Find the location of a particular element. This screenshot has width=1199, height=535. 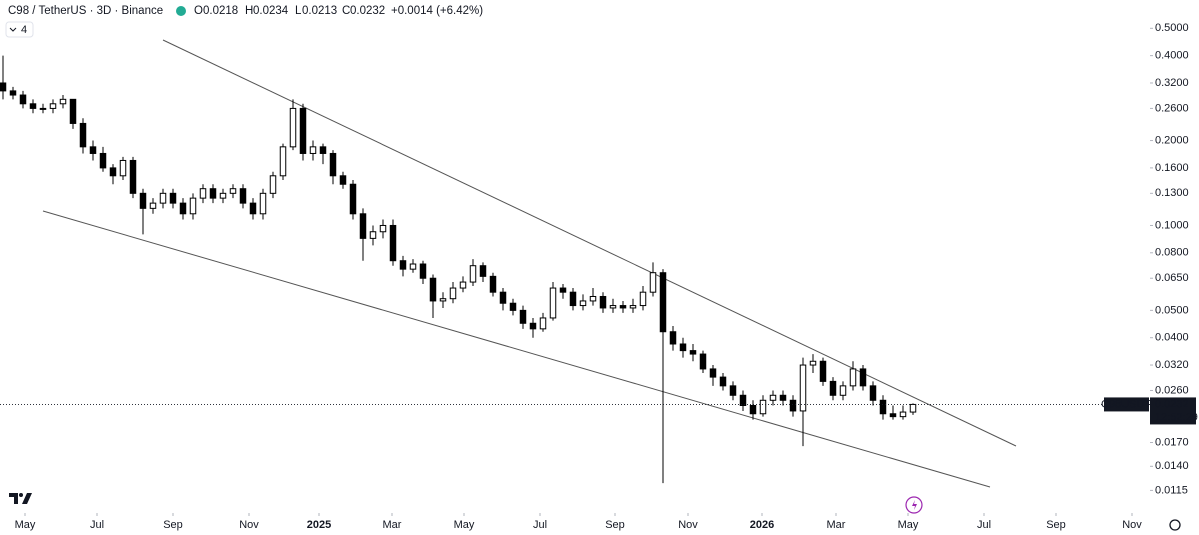

y-tick-label: 0.0140 is located at coordinates (1172, 466).